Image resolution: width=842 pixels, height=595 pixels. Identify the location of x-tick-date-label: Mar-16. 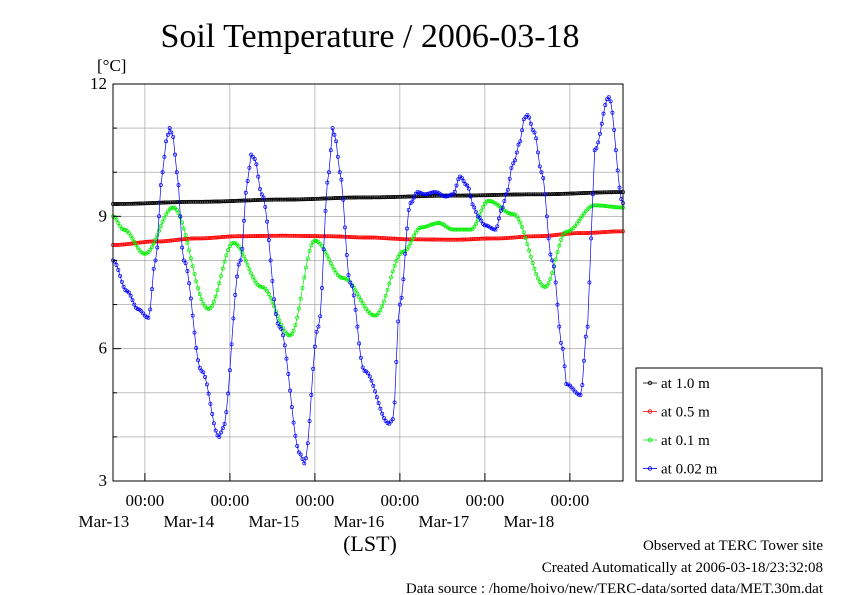
(359, 521).